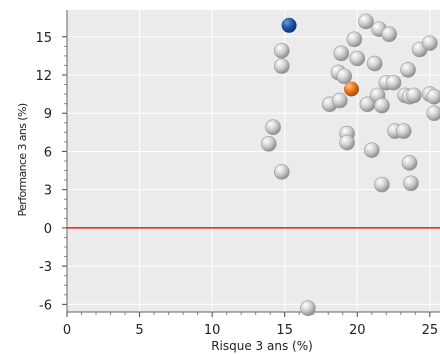 The image size is (440, 354). What do you see at coordinates (351, 89) in the screenshot?
I see `category-average-point` at bounding box center [351, 89].